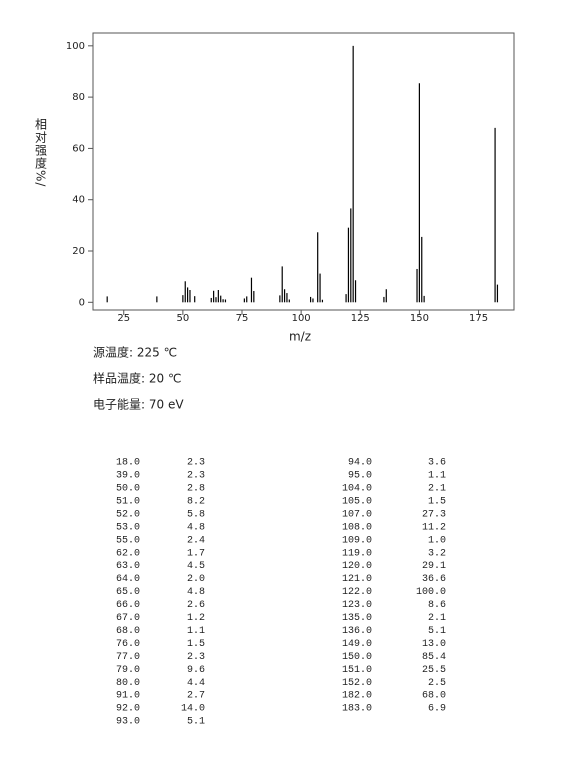 The image size is (570, 773). What do you see at coordinates (78, 97) in the screenshot?
I see `y-tick-label: 80` at bounding box center [78, 97].